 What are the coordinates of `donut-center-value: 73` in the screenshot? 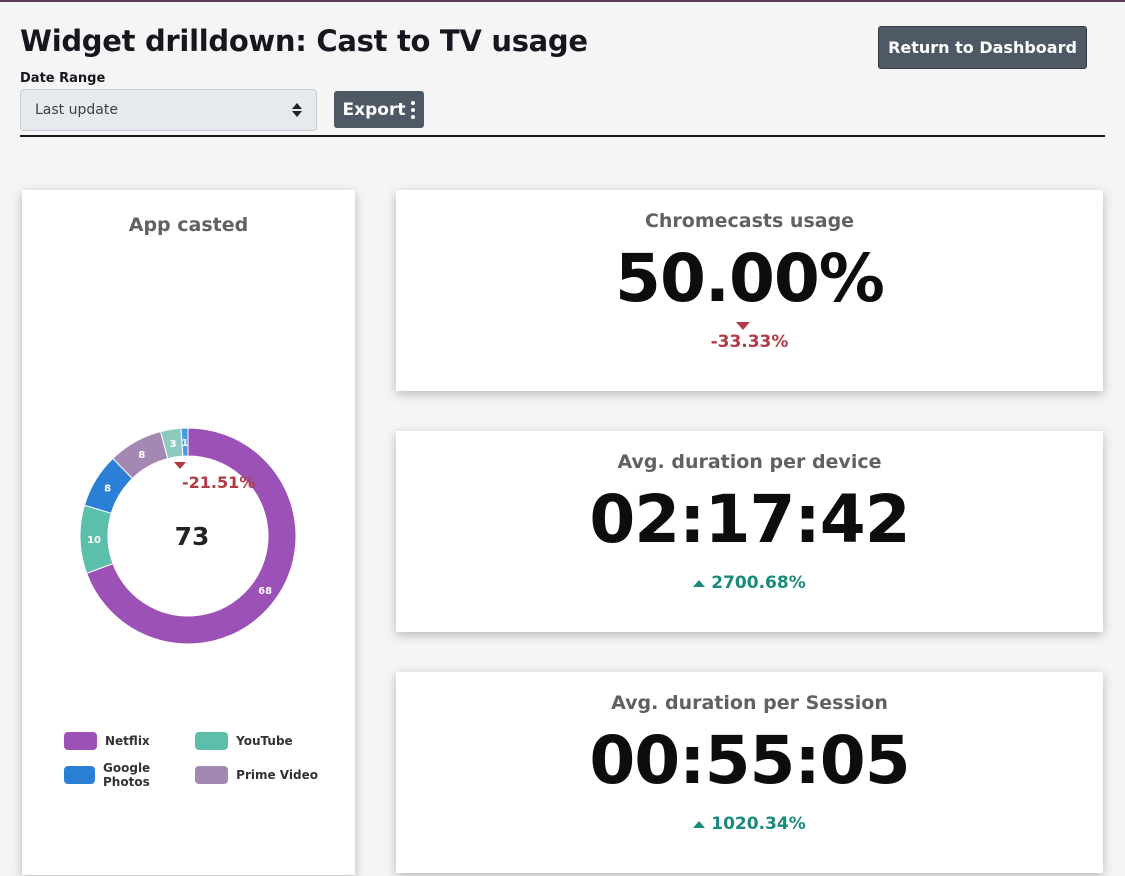 It's located at (192, 536).